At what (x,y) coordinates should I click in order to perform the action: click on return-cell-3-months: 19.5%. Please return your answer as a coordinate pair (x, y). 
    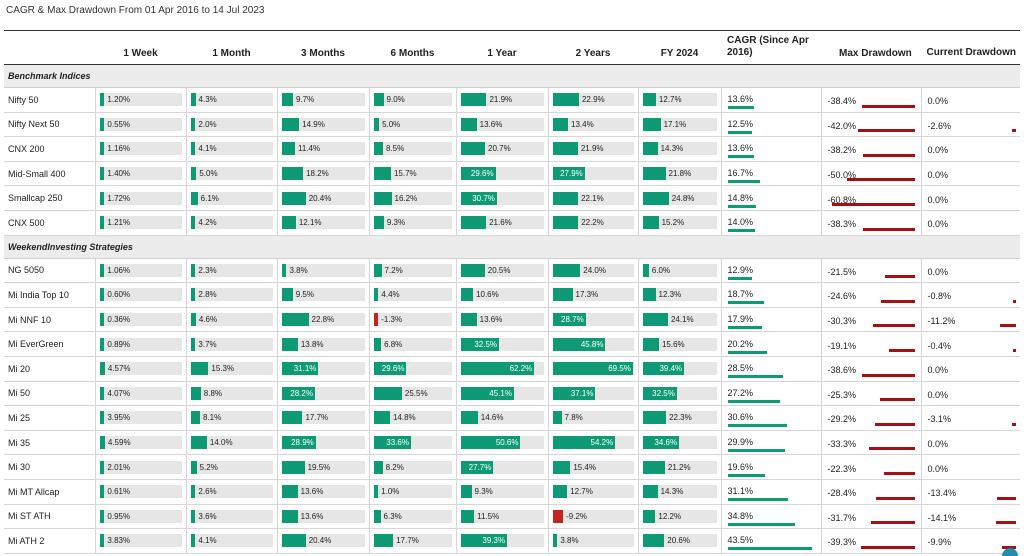
    Looking at the image, I should click on (323, 467).